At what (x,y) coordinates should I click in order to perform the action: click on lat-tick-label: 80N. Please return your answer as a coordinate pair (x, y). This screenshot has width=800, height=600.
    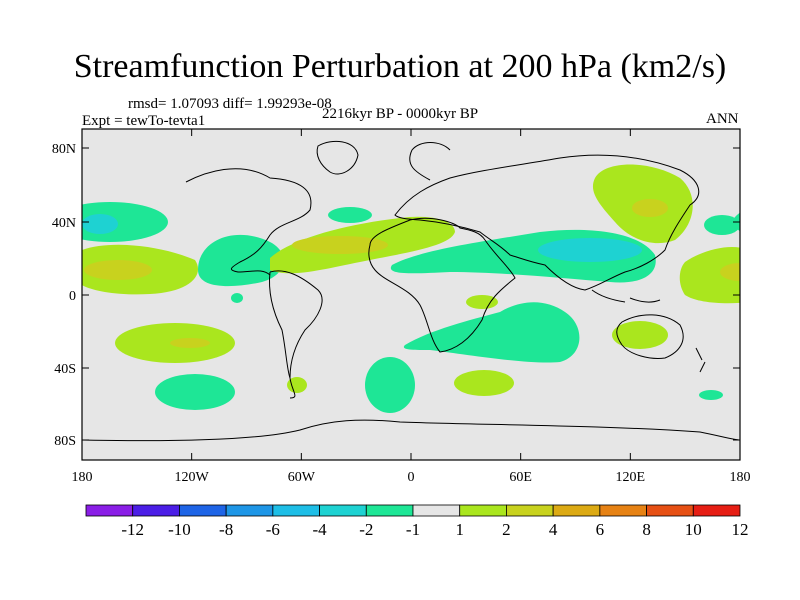
    Looking at the image, I should click on (64, 149).